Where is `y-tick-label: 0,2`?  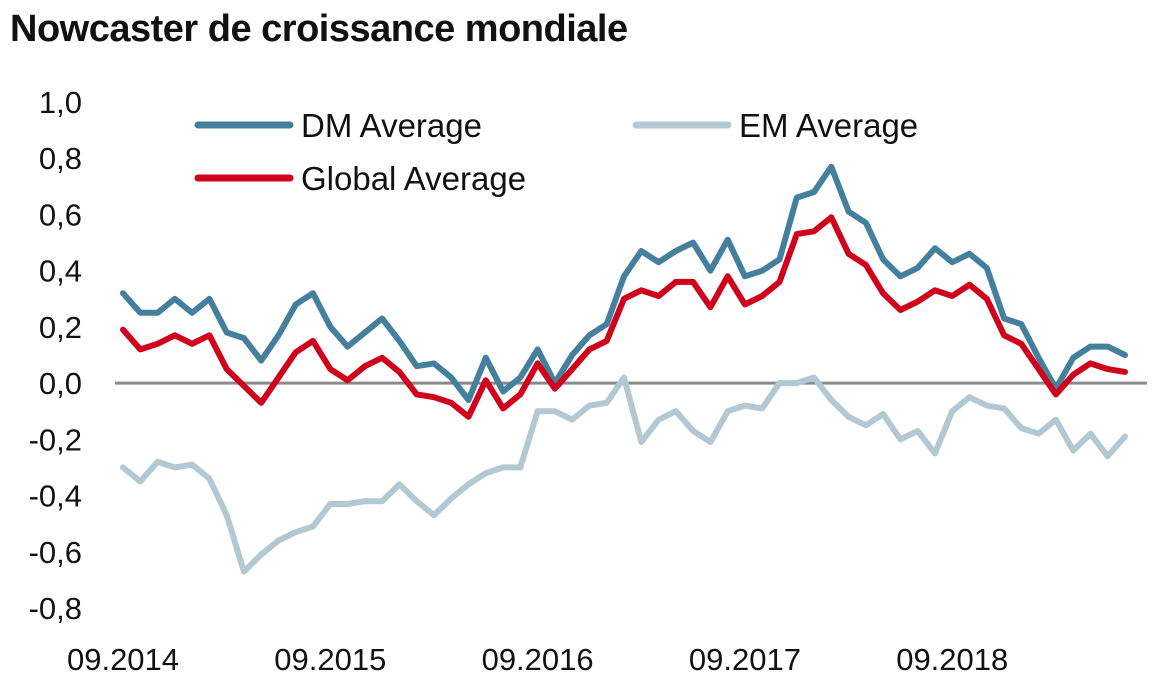 y-tick-label: 0,2 is located at coordinates (60, 327).